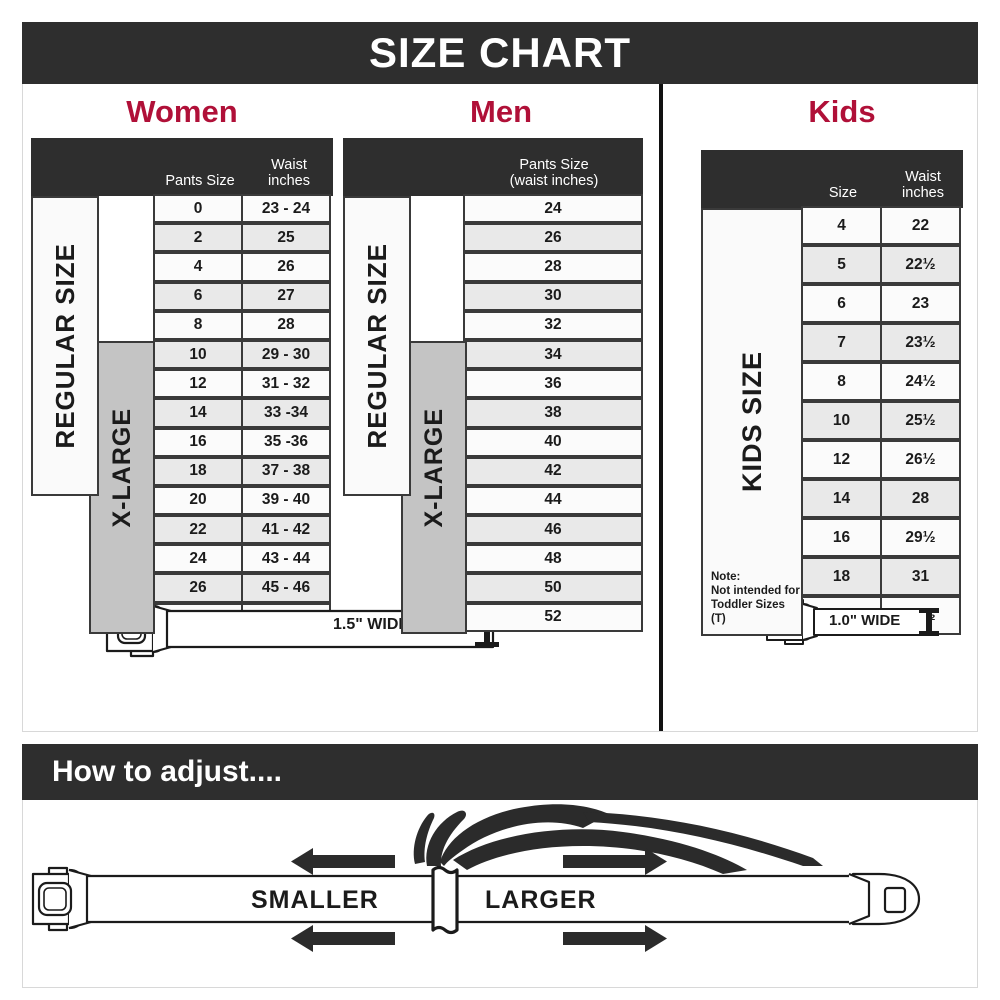 The height and width of the screenshot is (1000, 1000). Describe the element at coordinates (615, 861) in the screenshot. I see `arrow-right-top-icon` at that location.